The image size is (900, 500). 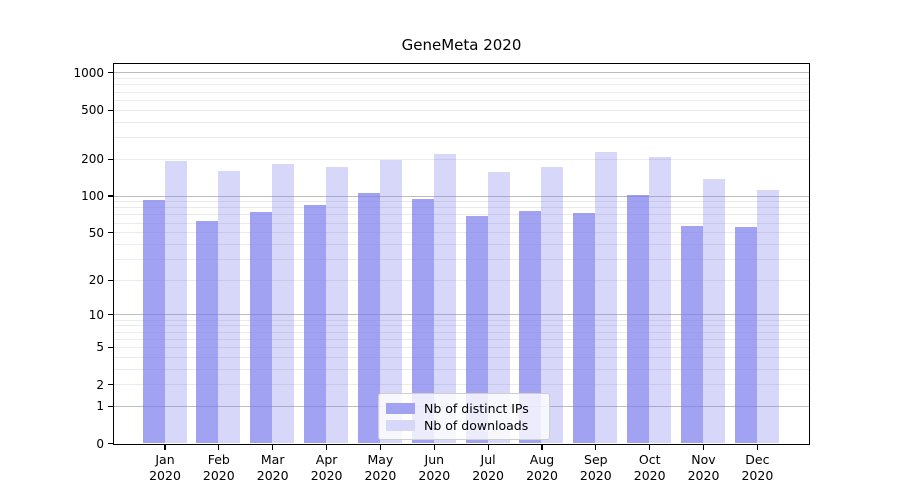 What do you see at coordinates (368, 317) in the screenshot?
I see `bar-distinct-ips-may` at bounding box center [368, 317].